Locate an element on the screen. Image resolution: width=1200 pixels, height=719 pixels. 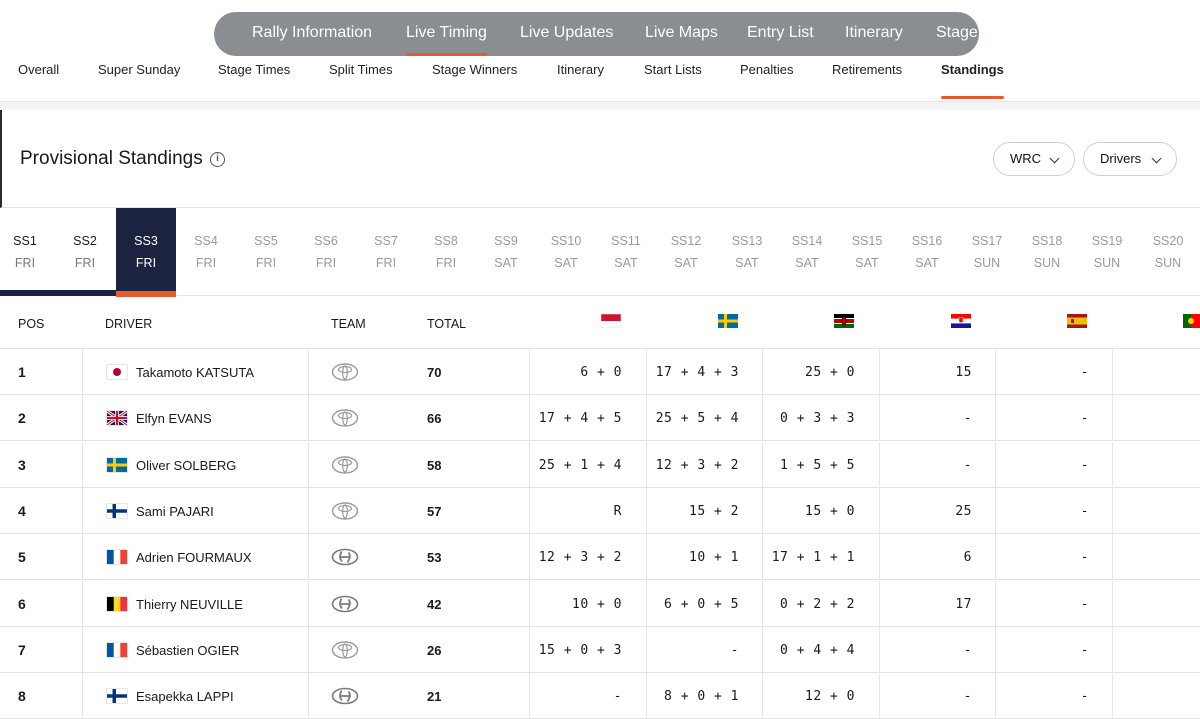
tab-stage-winners: Stage Winners is located at coordinates (475, 69).